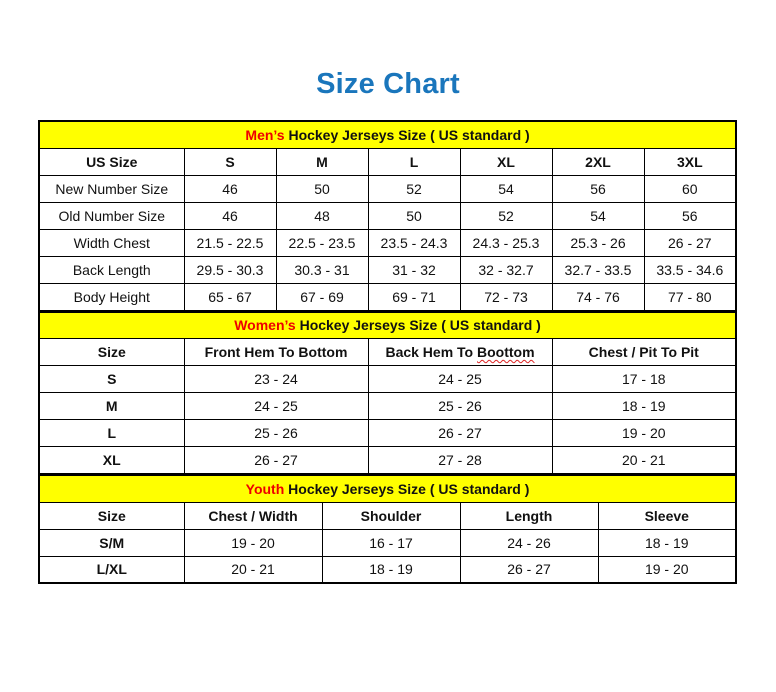 The height and width of the screenshot is (692, 776). What do you see at coordinates (111, 215) in the screenshot?
I see `mens-row-label: Old Number Size` at bounding box center [111, 215].